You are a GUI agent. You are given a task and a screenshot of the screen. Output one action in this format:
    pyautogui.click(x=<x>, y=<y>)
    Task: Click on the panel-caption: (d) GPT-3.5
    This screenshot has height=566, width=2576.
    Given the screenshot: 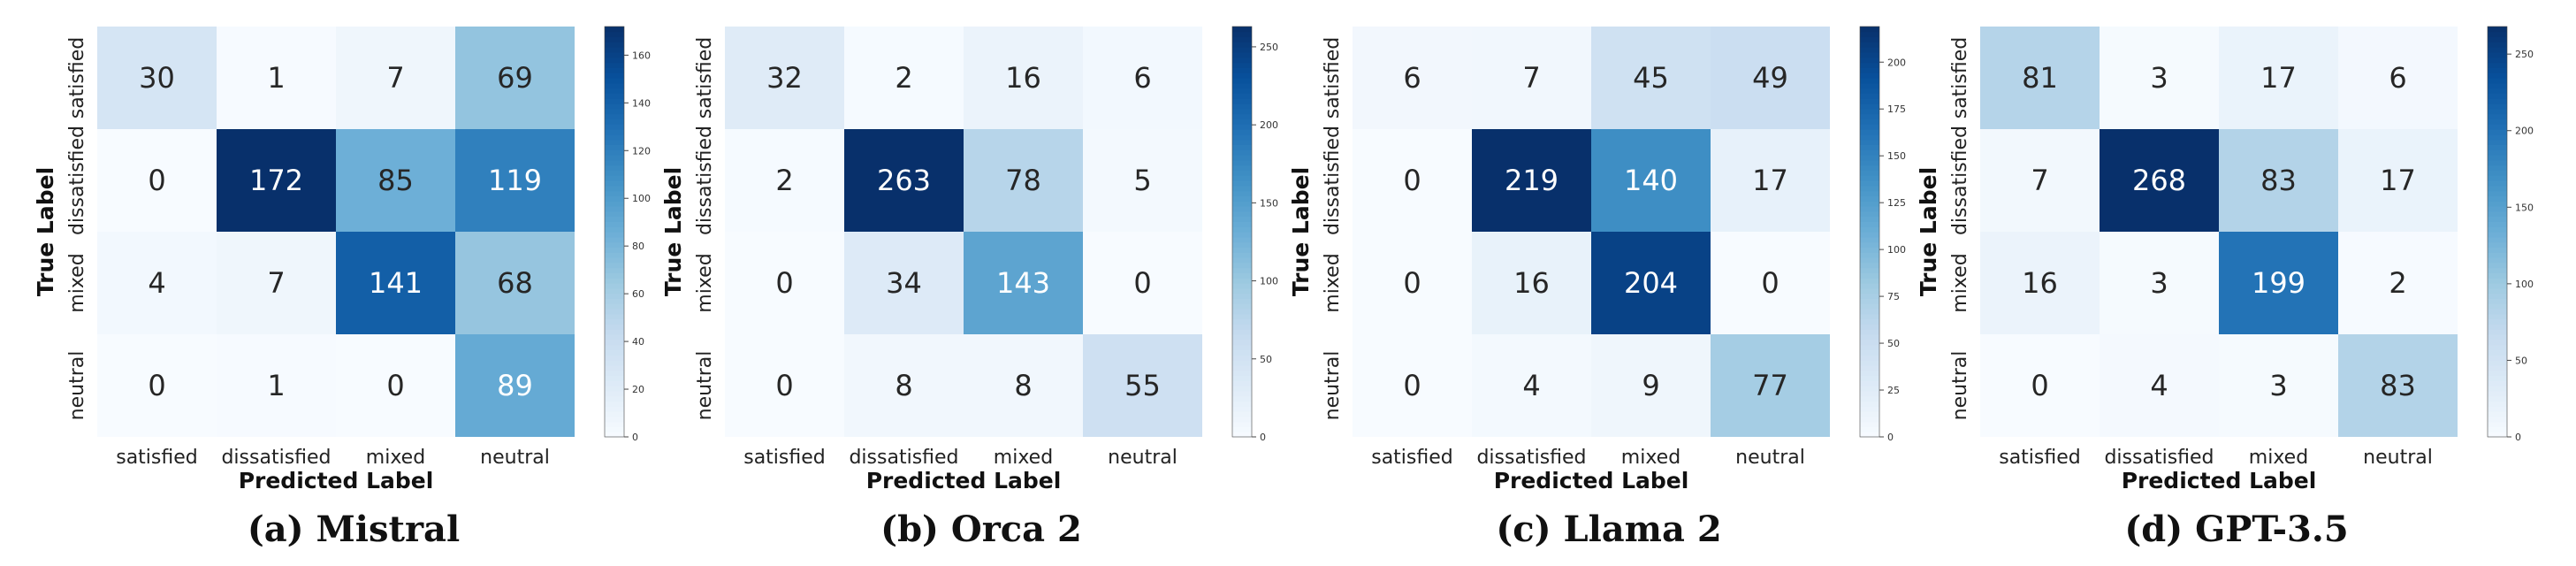 What is the action you would take?
    pyautogui.click(x=2236, y=529)
    